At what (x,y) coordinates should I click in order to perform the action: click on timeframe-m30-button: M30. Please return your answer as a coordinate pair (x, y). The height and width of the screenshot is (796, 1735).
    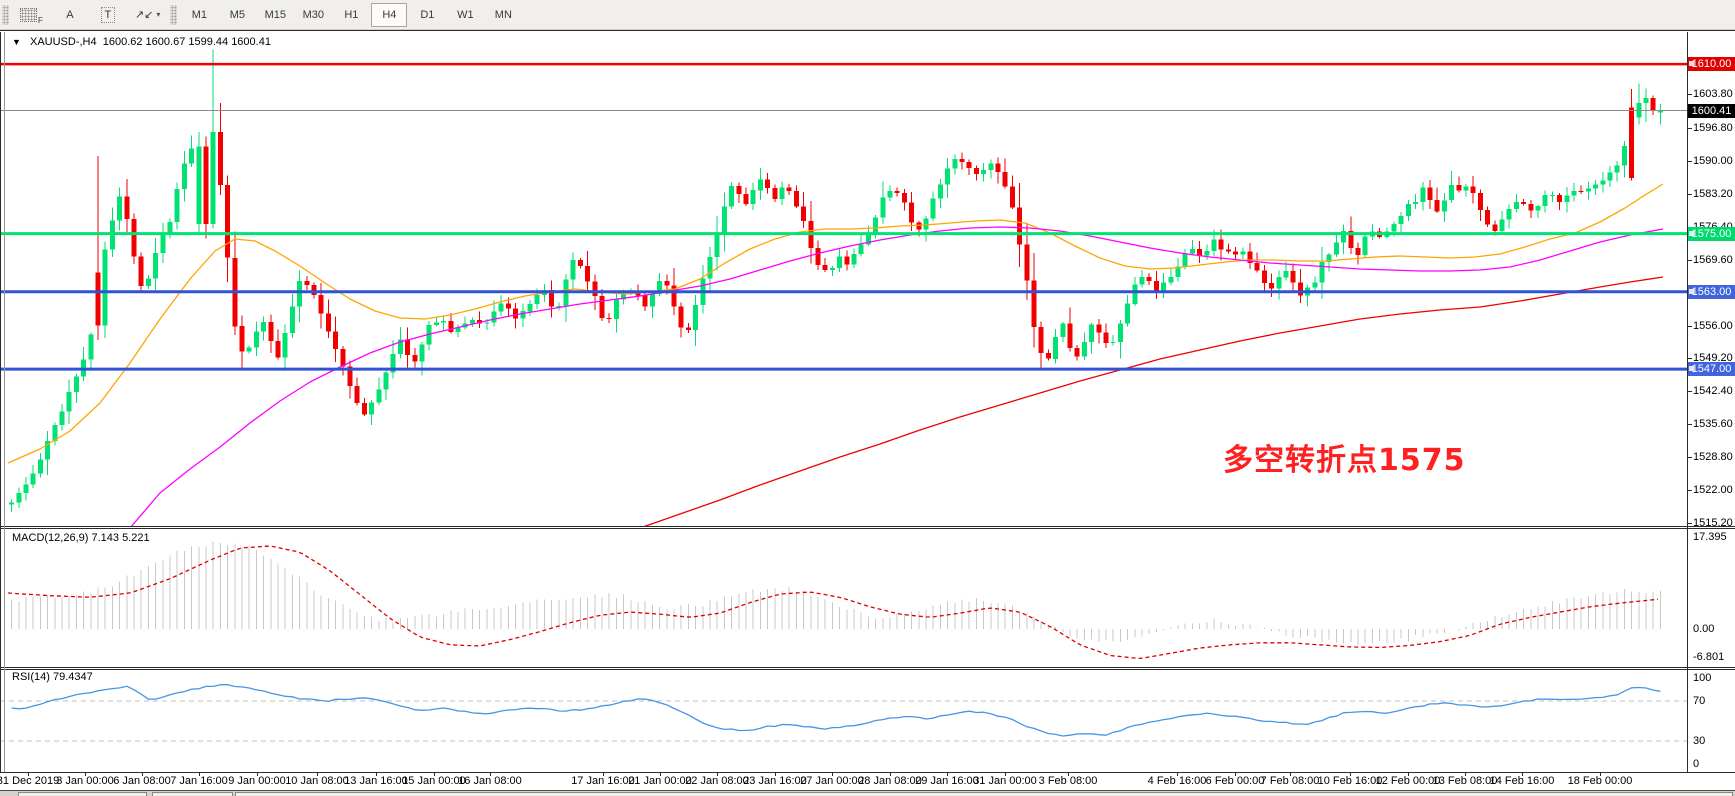
    Looking at the image, I should click on (313, 14).